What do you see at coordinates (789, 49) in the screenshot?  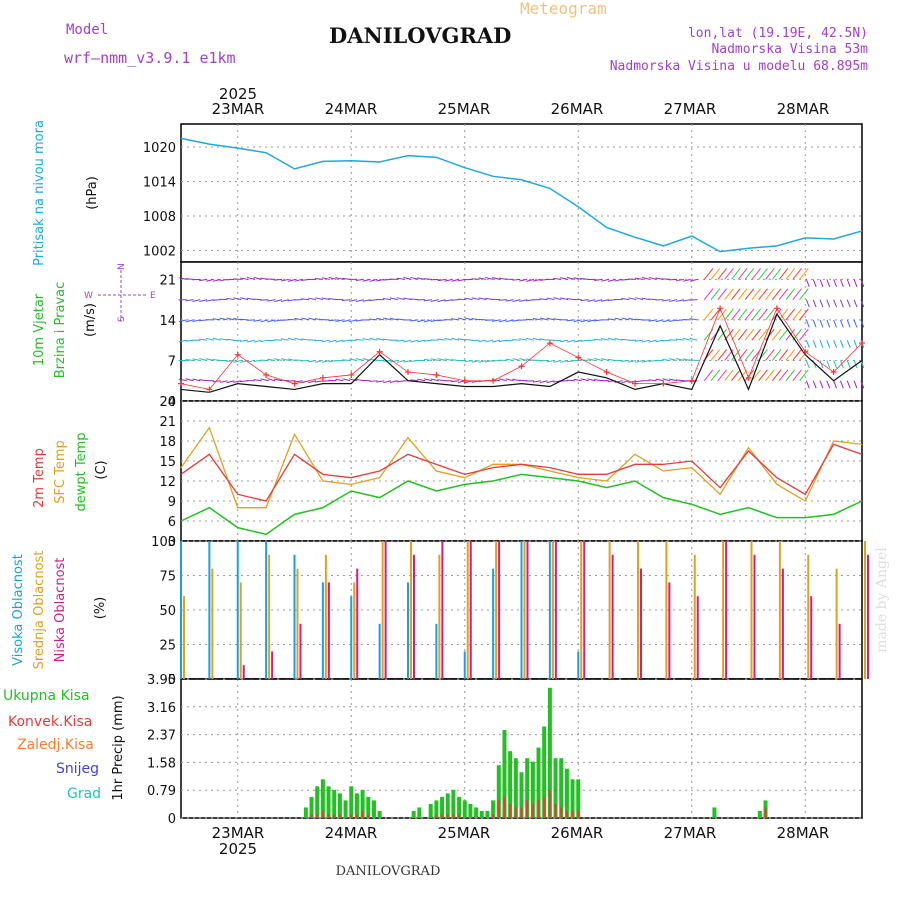 I see `elevation-label: Nadmorska Visina 53m` at bounding box center [789, 49].